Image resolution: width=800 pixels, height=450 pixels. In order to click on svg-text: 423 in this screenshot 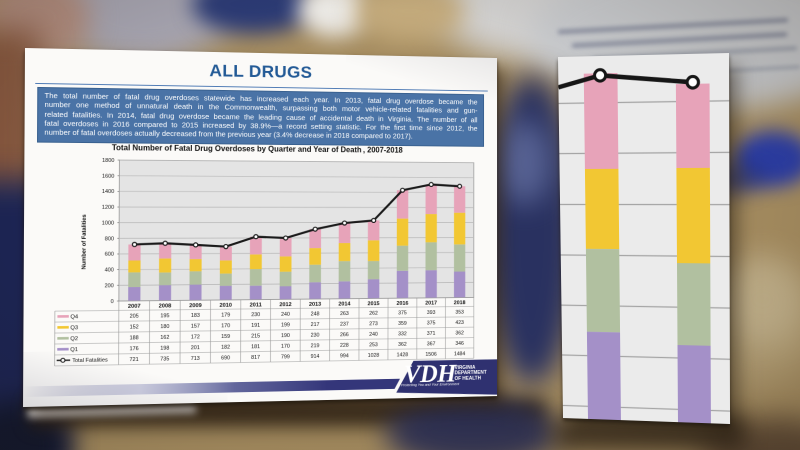, I will do `click(459, 323)`.